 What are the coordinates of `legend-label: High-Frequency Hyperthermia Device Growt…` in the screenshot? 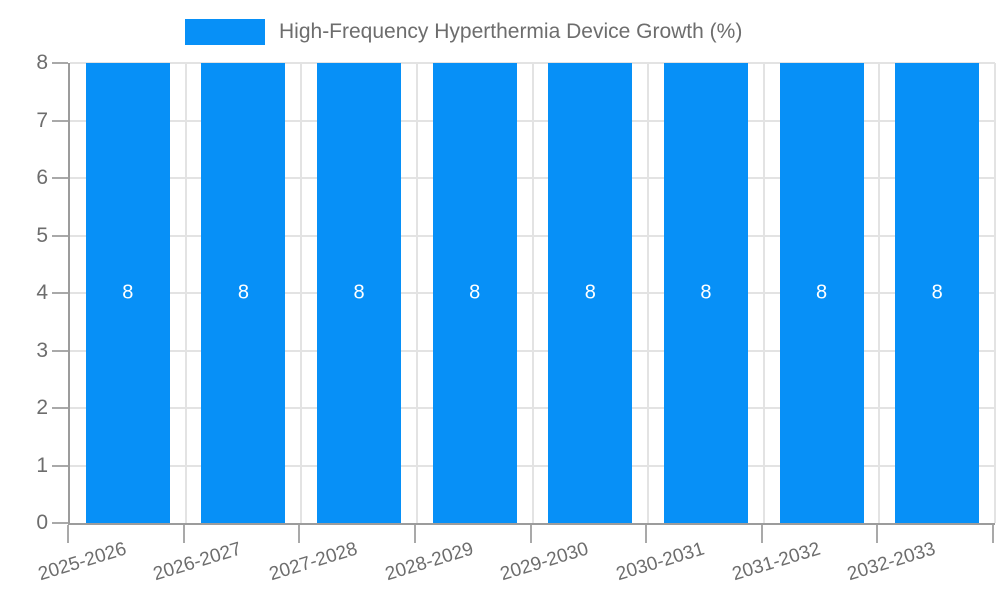 It's located at (511, 31).